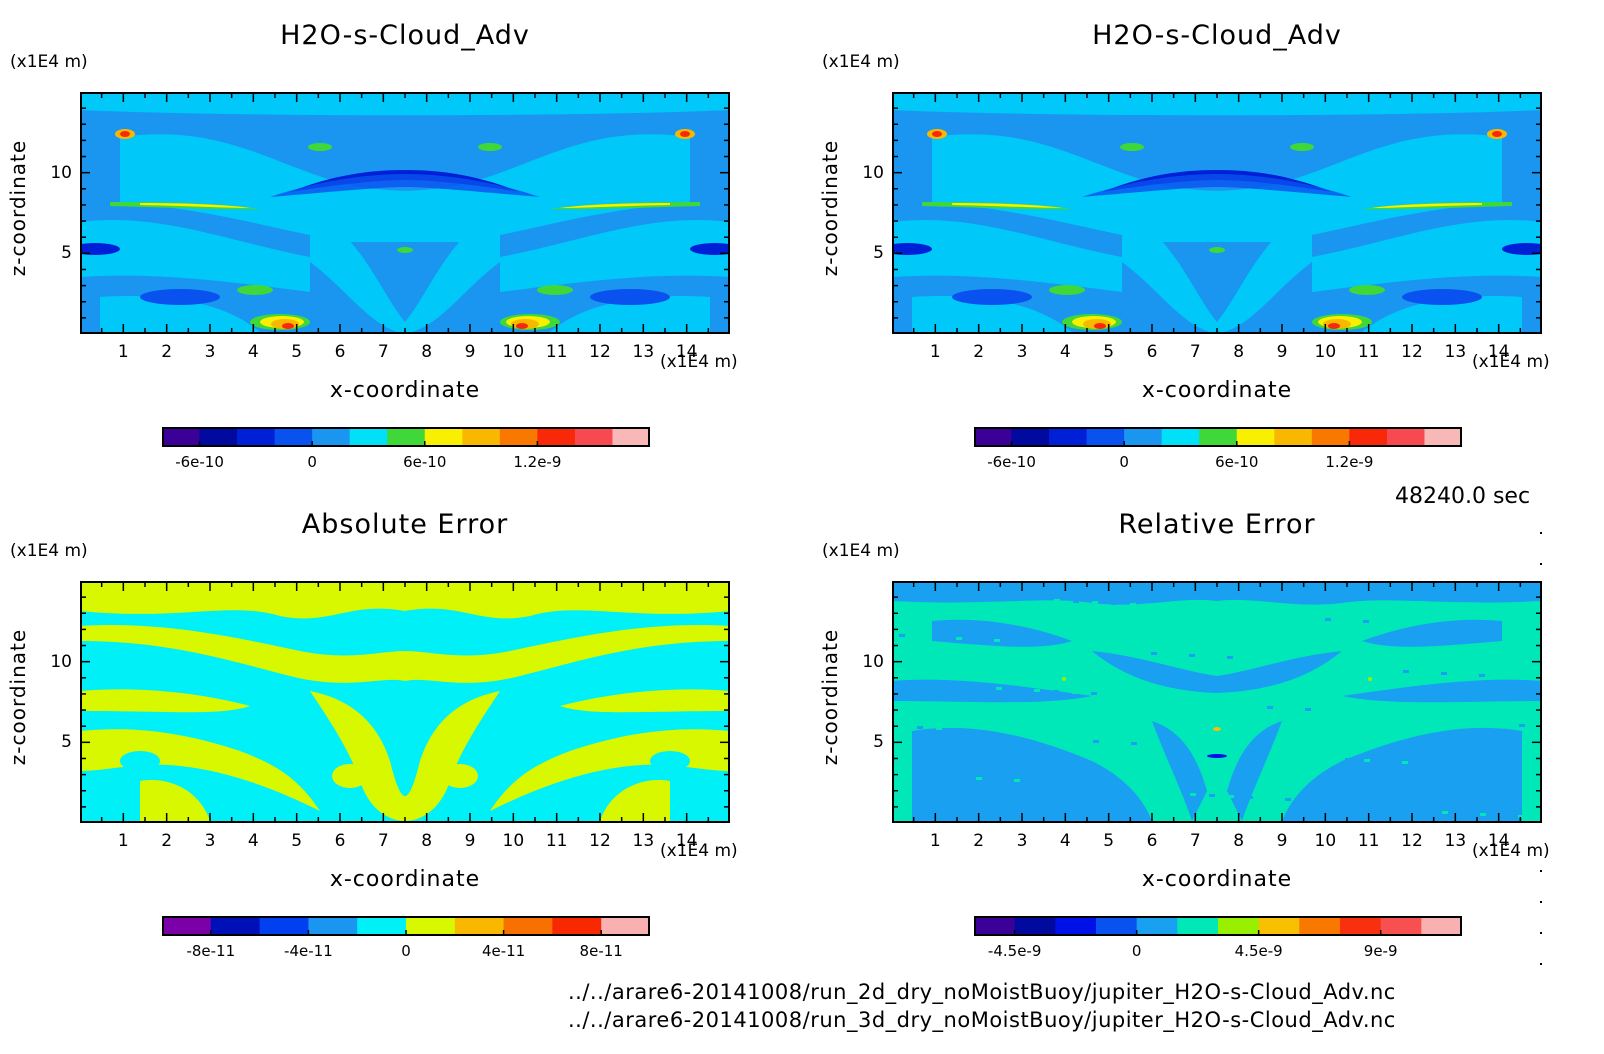 This screenshot has width=1604, height=1054. Describe the element at coordinates (601, 951) in the screenshot. I see `colorbar-tick-label: 8e-11` at that location.